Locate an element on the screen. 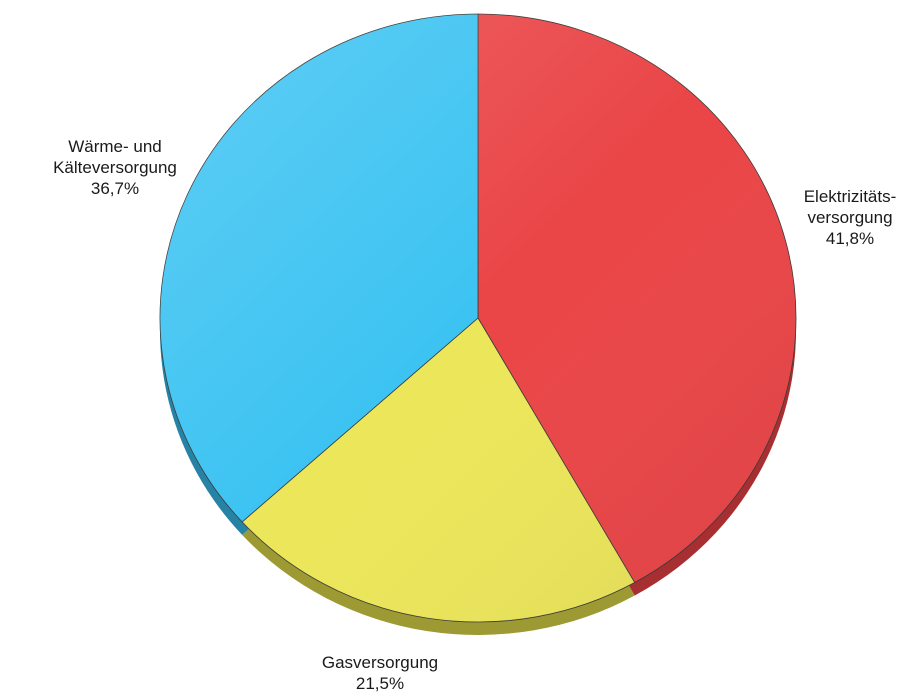  slice-label-line: versorgung is located at coordinates (850, 217).